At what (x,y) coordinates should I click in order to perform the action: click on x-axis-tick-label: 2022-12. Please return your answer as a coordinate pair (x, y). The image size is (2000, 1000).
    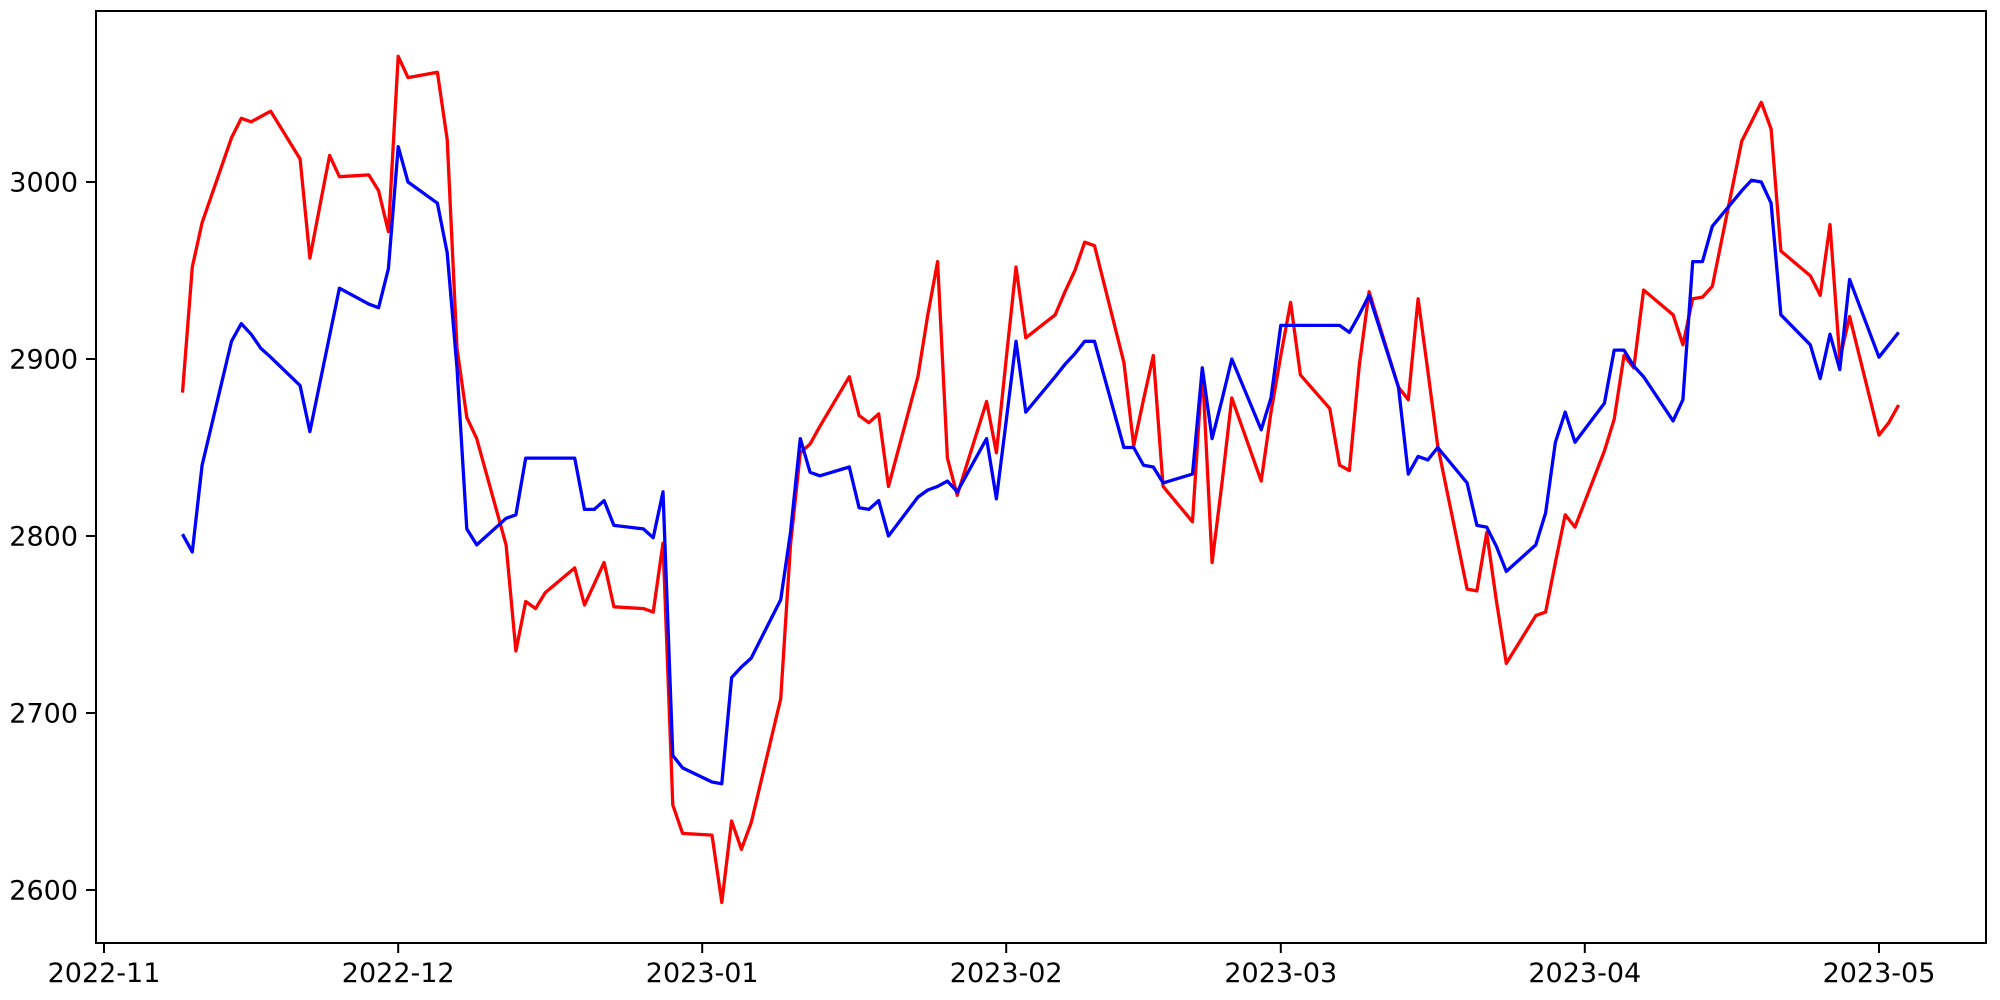
    Looking at the image, I should click on (398, 973).